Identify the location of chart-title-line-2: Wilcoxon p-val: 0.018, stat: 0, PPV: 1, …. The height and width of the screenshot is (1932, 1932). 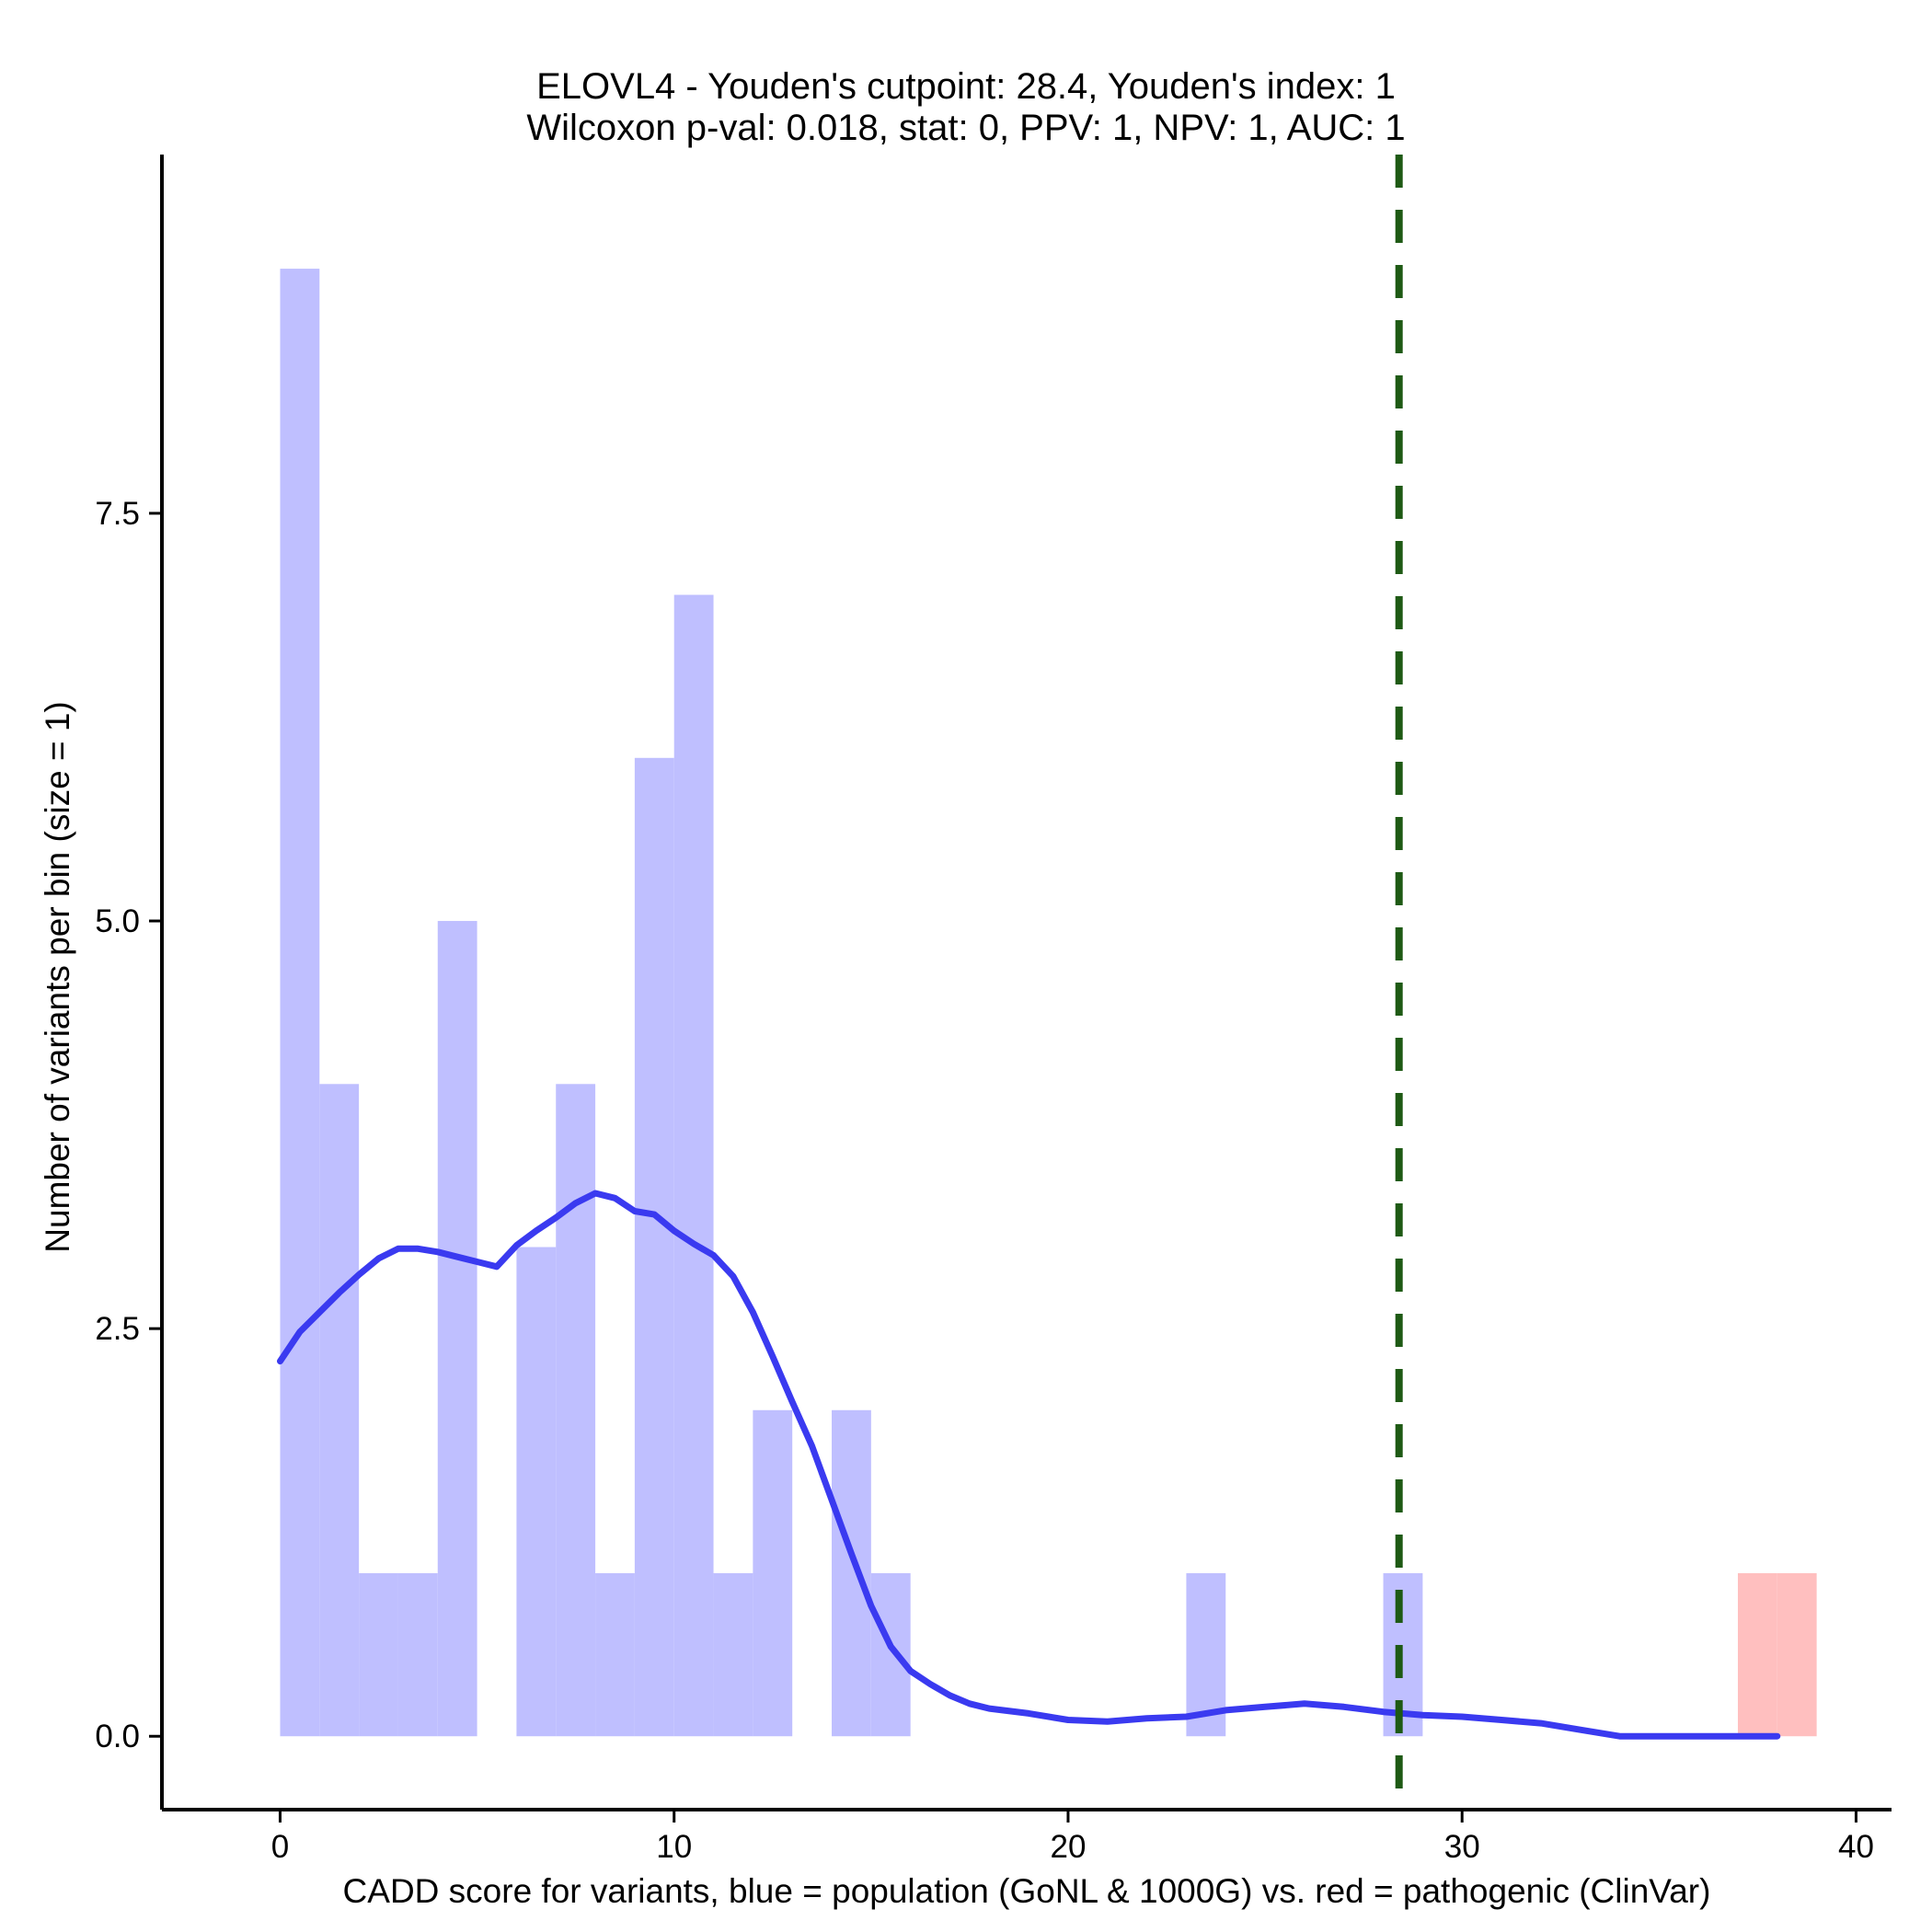
(965, 128).